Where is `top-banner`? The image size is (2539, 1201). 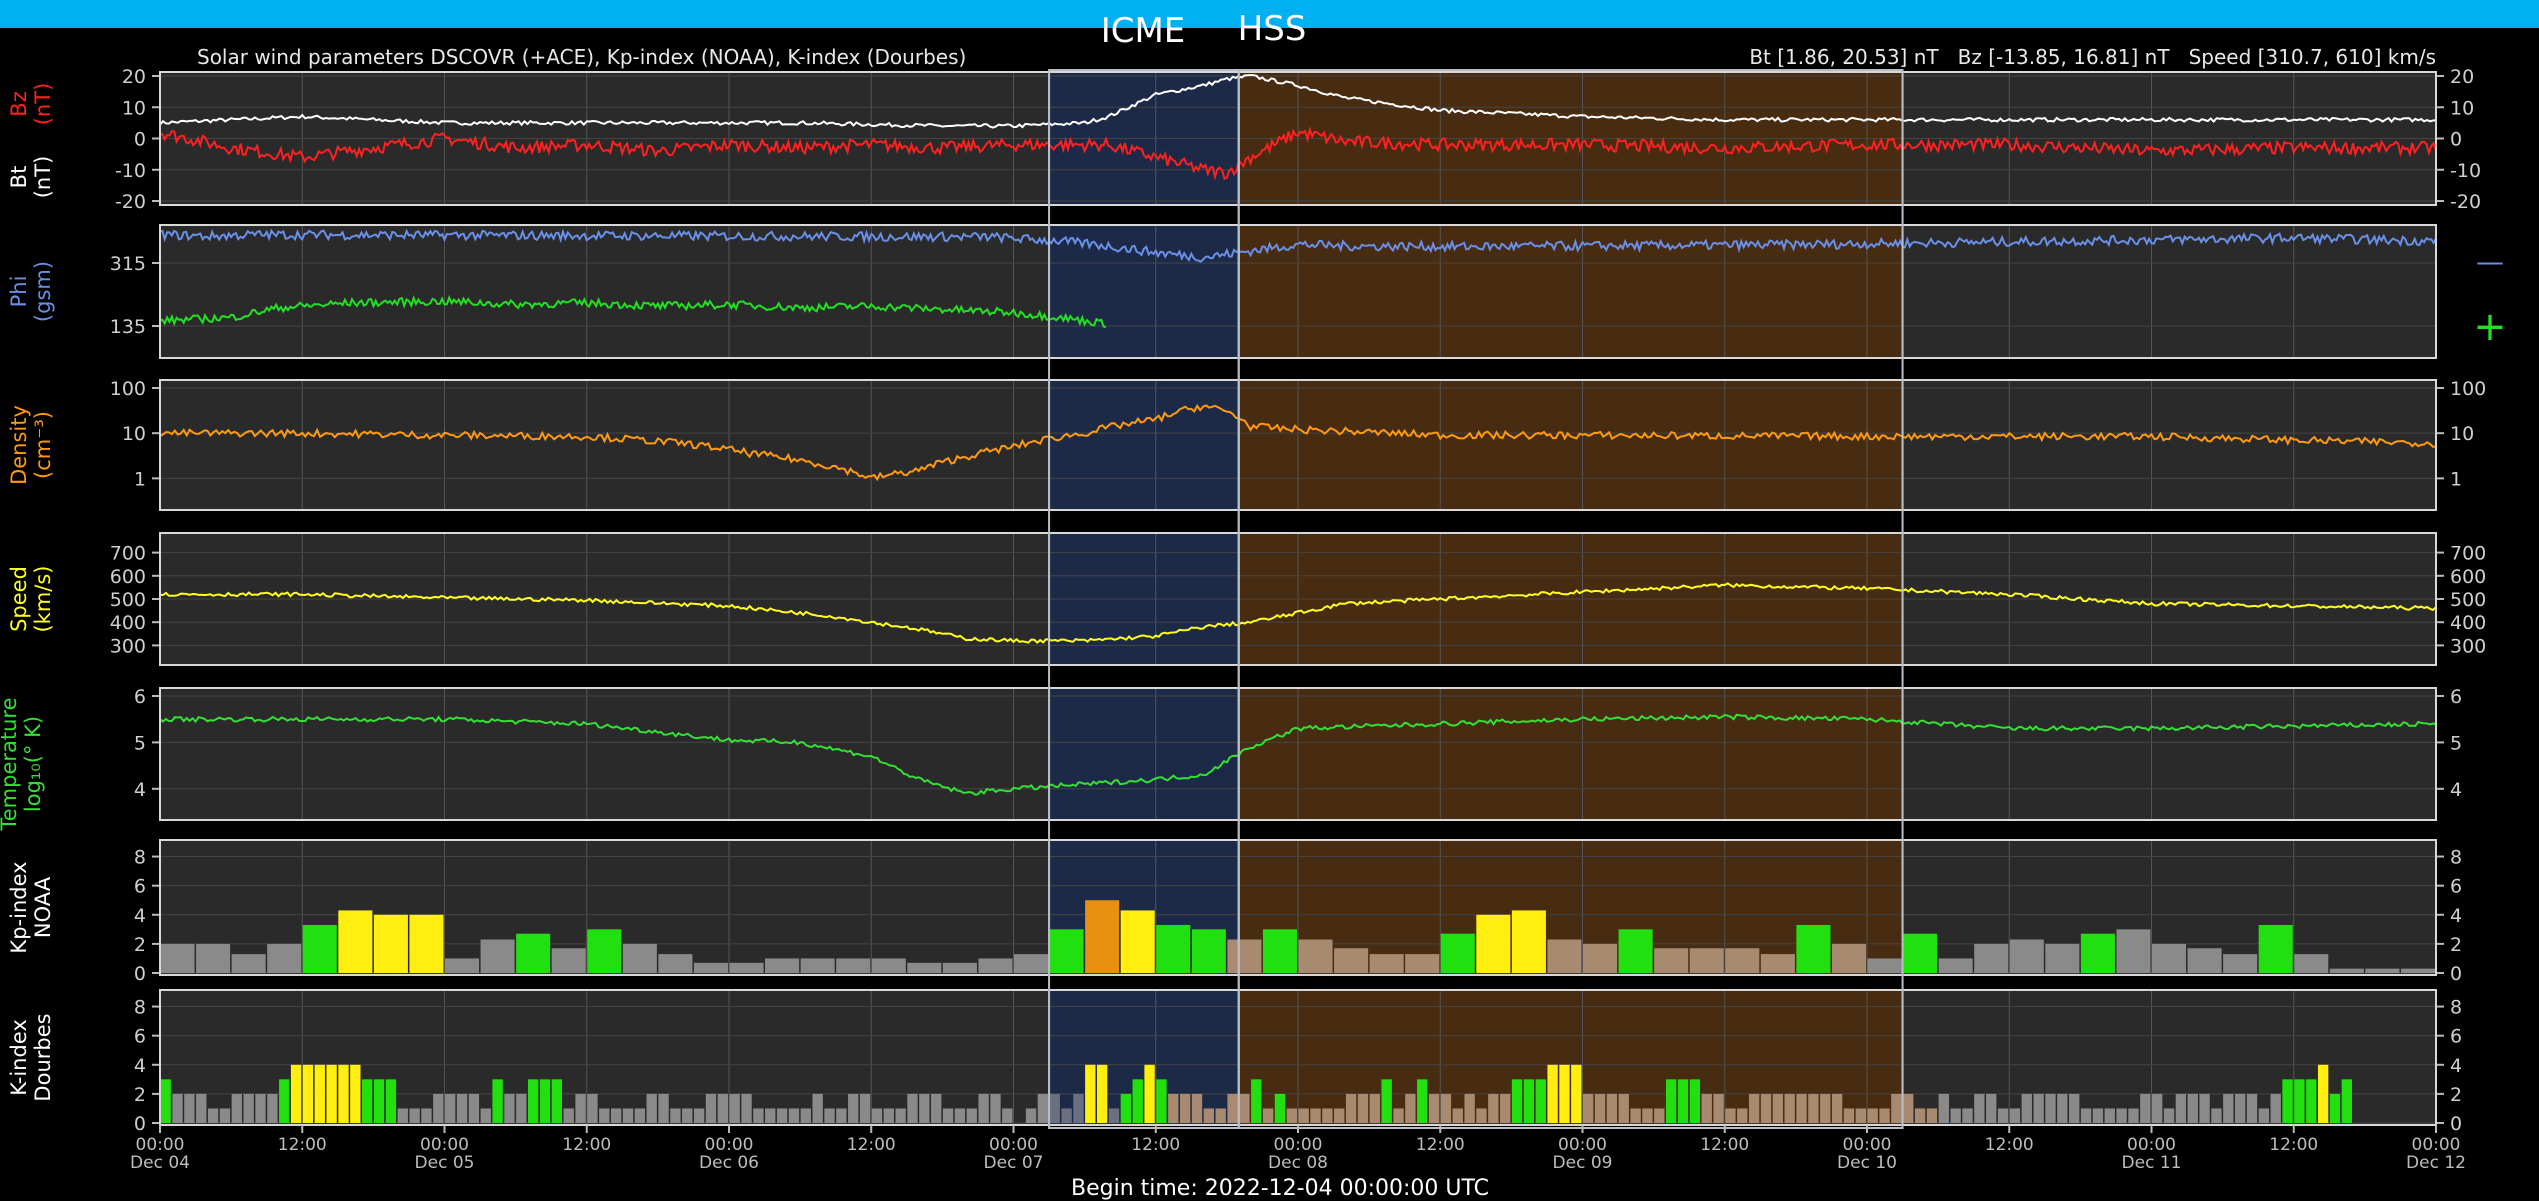
top-banner is located at coordinates (1269, 14).